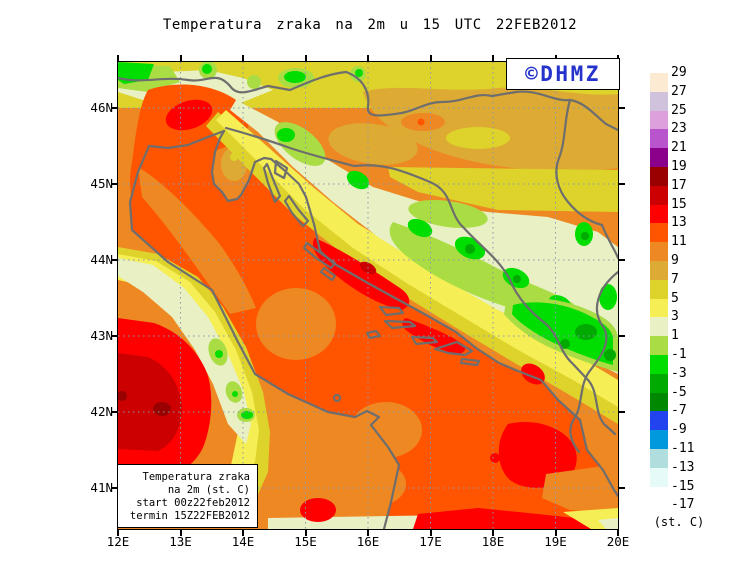 This screenshot has height=582, width=740. What do you see at coordinates (618, 541) in the screenshot?
I see `x-axis-label: 20E` at bounding box center [618, 541].